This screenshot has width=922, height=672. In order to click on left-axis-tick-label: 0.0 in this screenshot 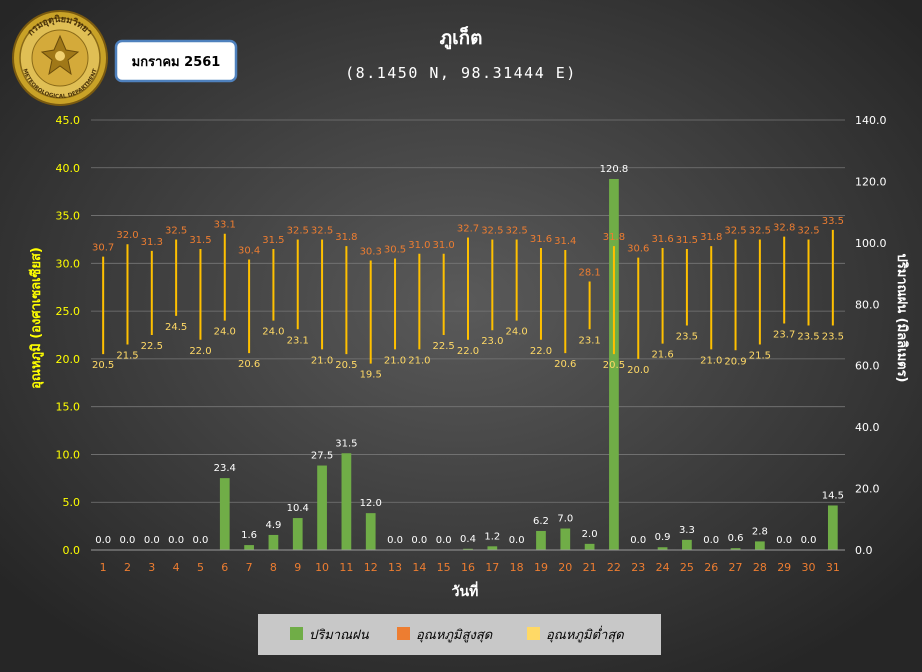, I will do `click(72, 550)`.